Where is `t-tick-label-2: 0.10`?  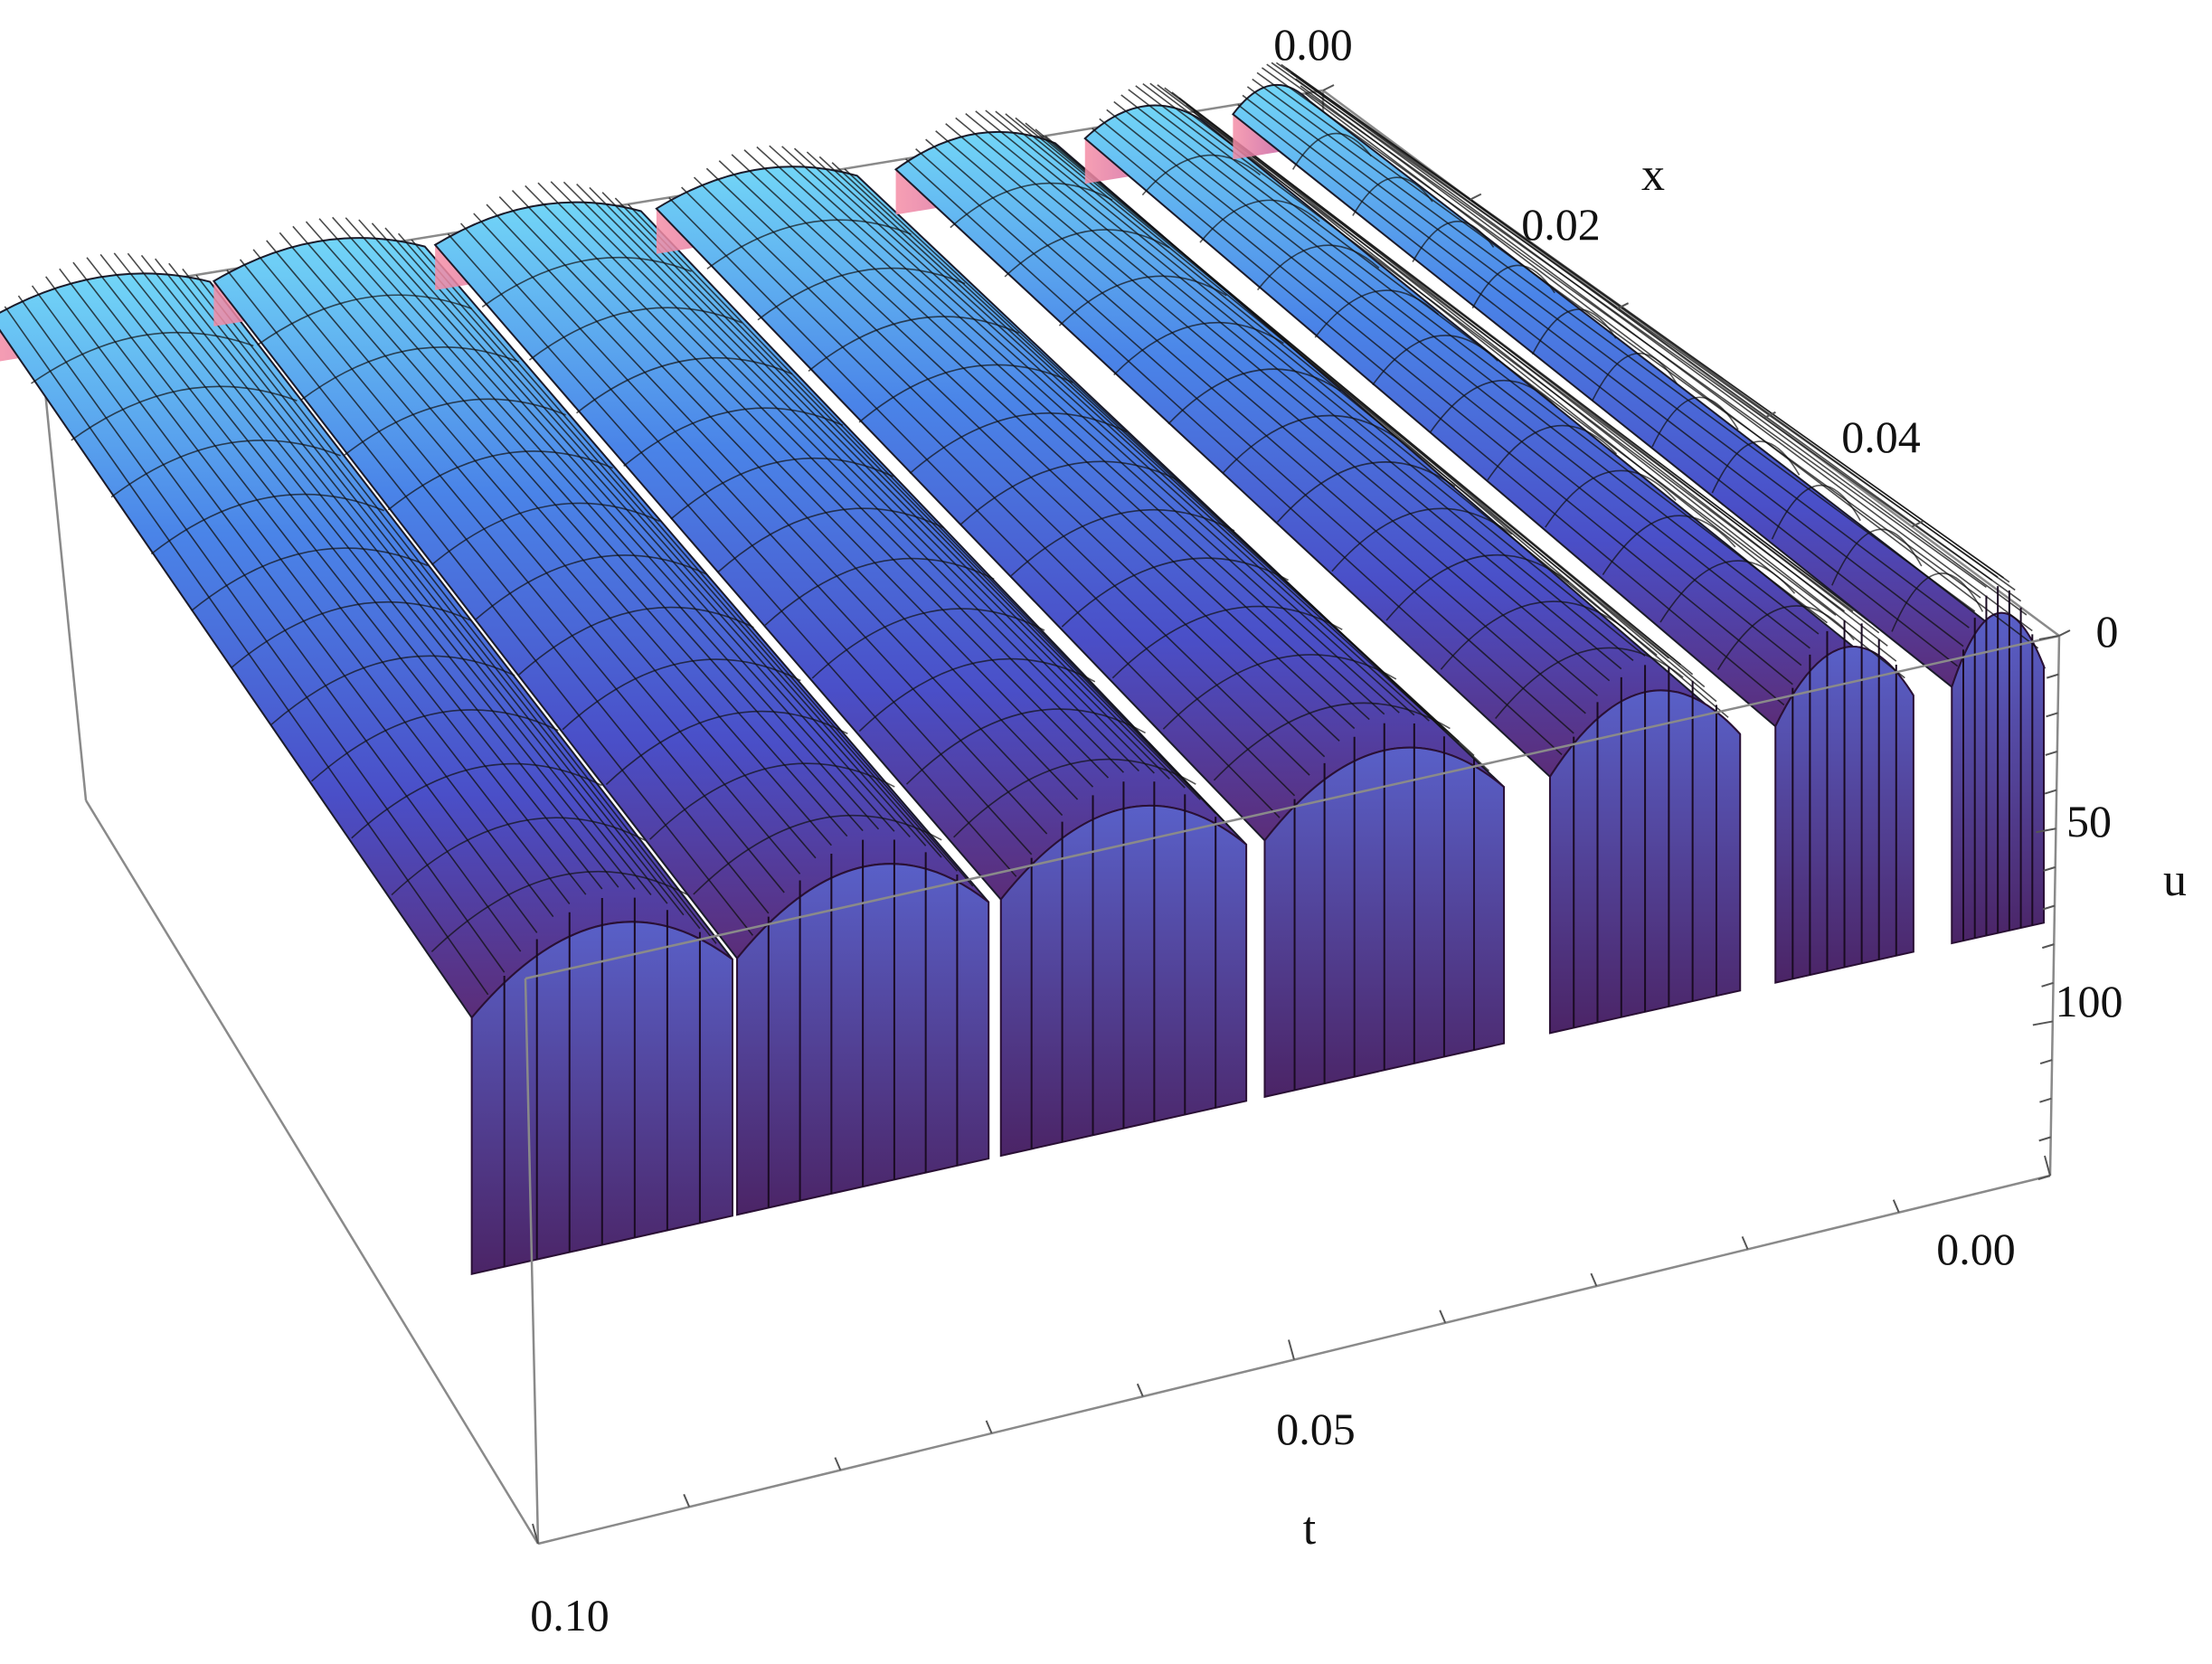 t-tick-label-2: 0.10 is located at coordinates (570, 1615).